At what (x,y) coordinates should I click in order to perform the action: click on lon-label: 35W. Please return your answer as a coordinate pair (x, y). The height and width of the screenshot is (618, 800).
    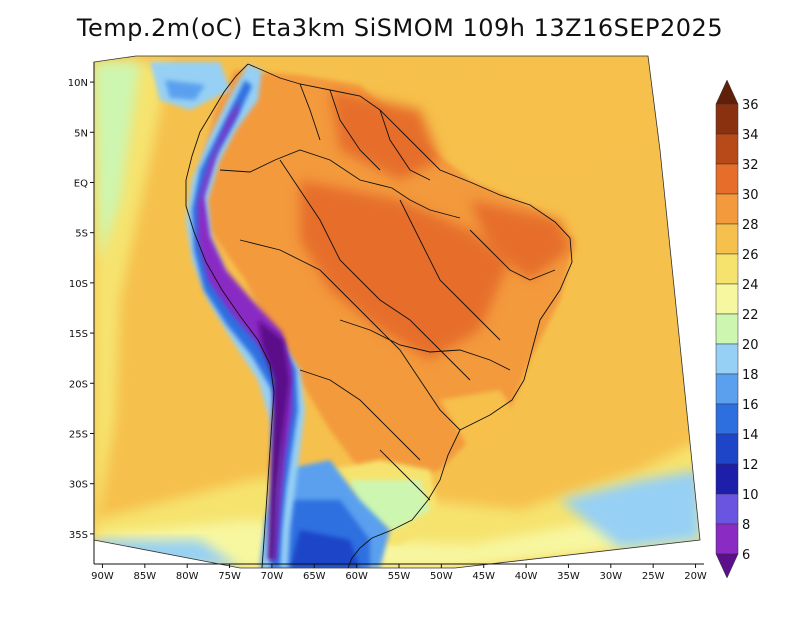
    Looking at the image, I should click on (568, 576).